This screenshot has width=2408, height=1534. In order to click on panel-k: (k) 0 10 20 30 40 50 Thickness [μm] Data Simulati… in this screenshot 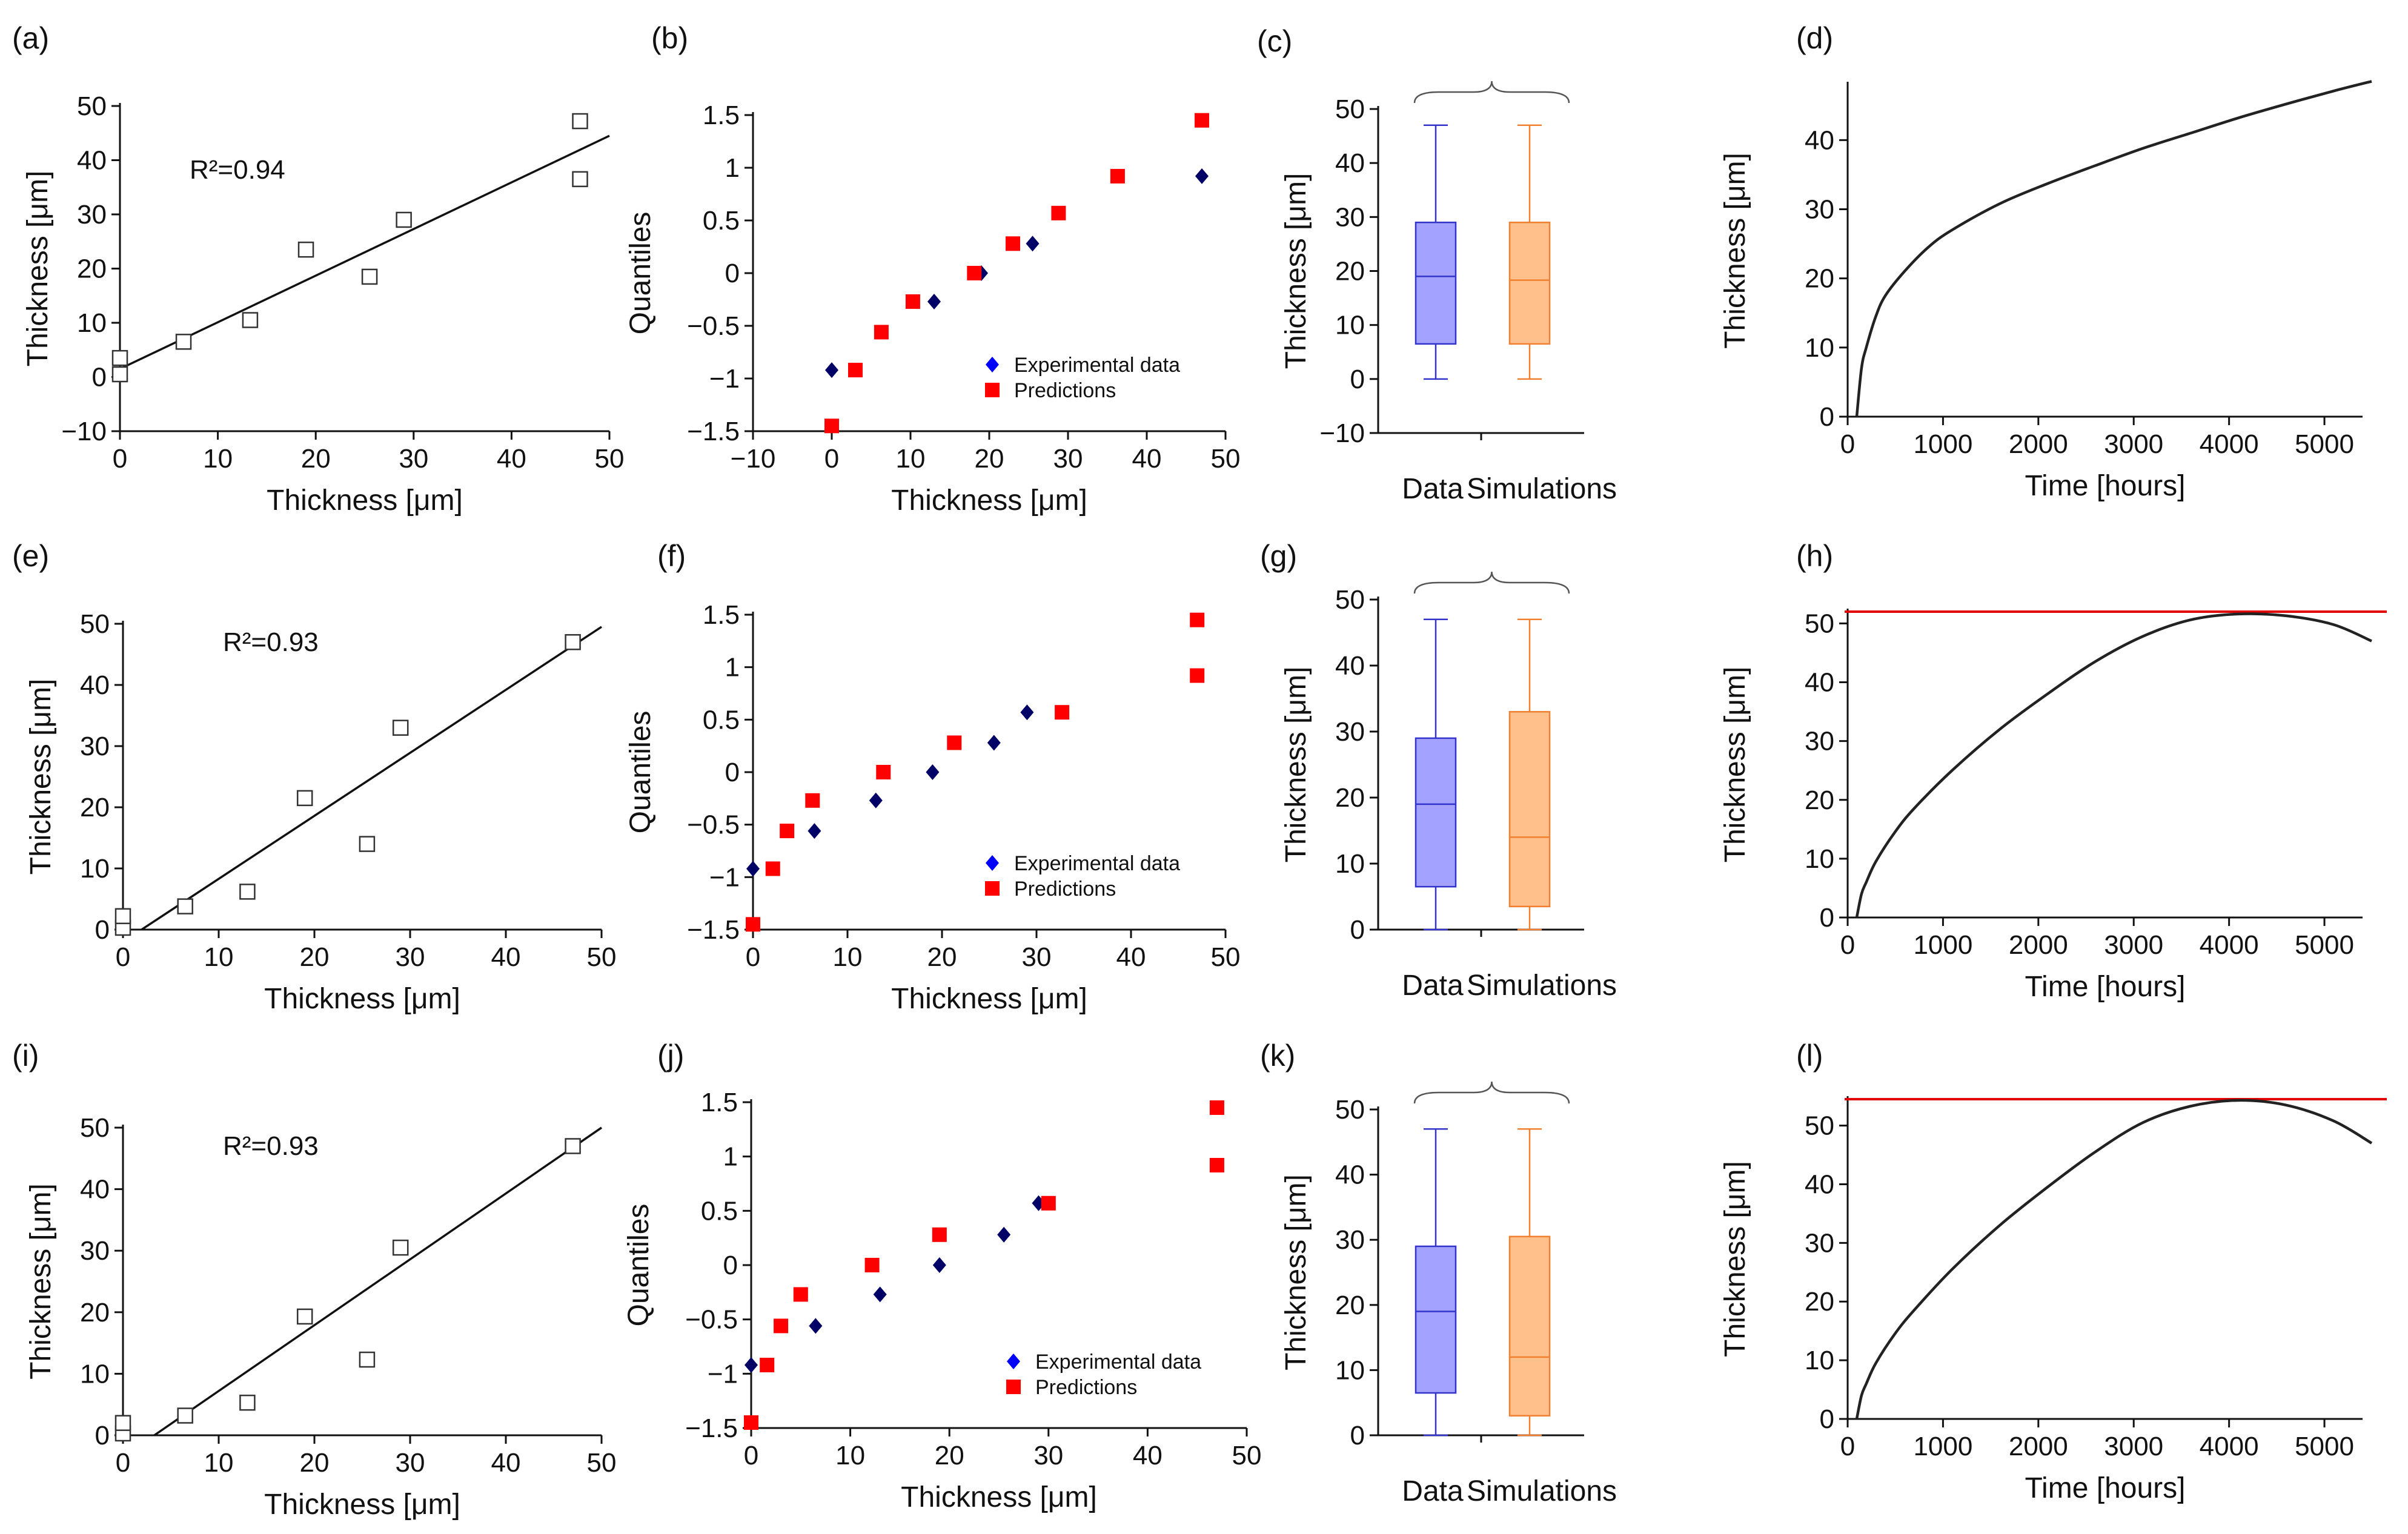, I will do `click(1438, 1273)`.